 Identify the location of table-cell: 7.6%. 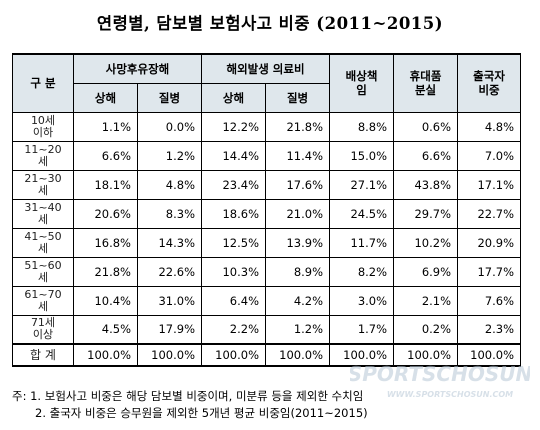
(489, 300).